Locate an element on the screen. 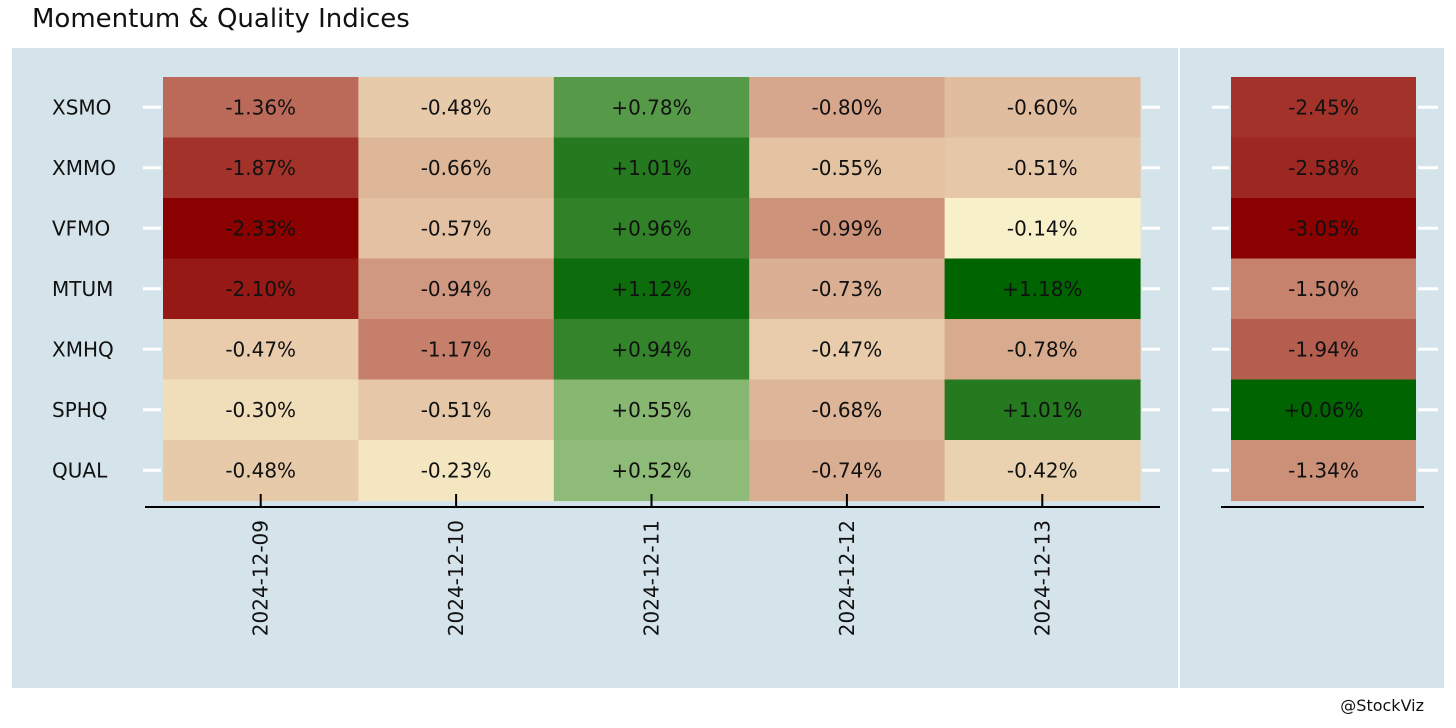 The width and height of the screenshot is (1456, 728). x-tick-label-2024-12-11: 2024-12-11 is located at coordinates (652, 578).